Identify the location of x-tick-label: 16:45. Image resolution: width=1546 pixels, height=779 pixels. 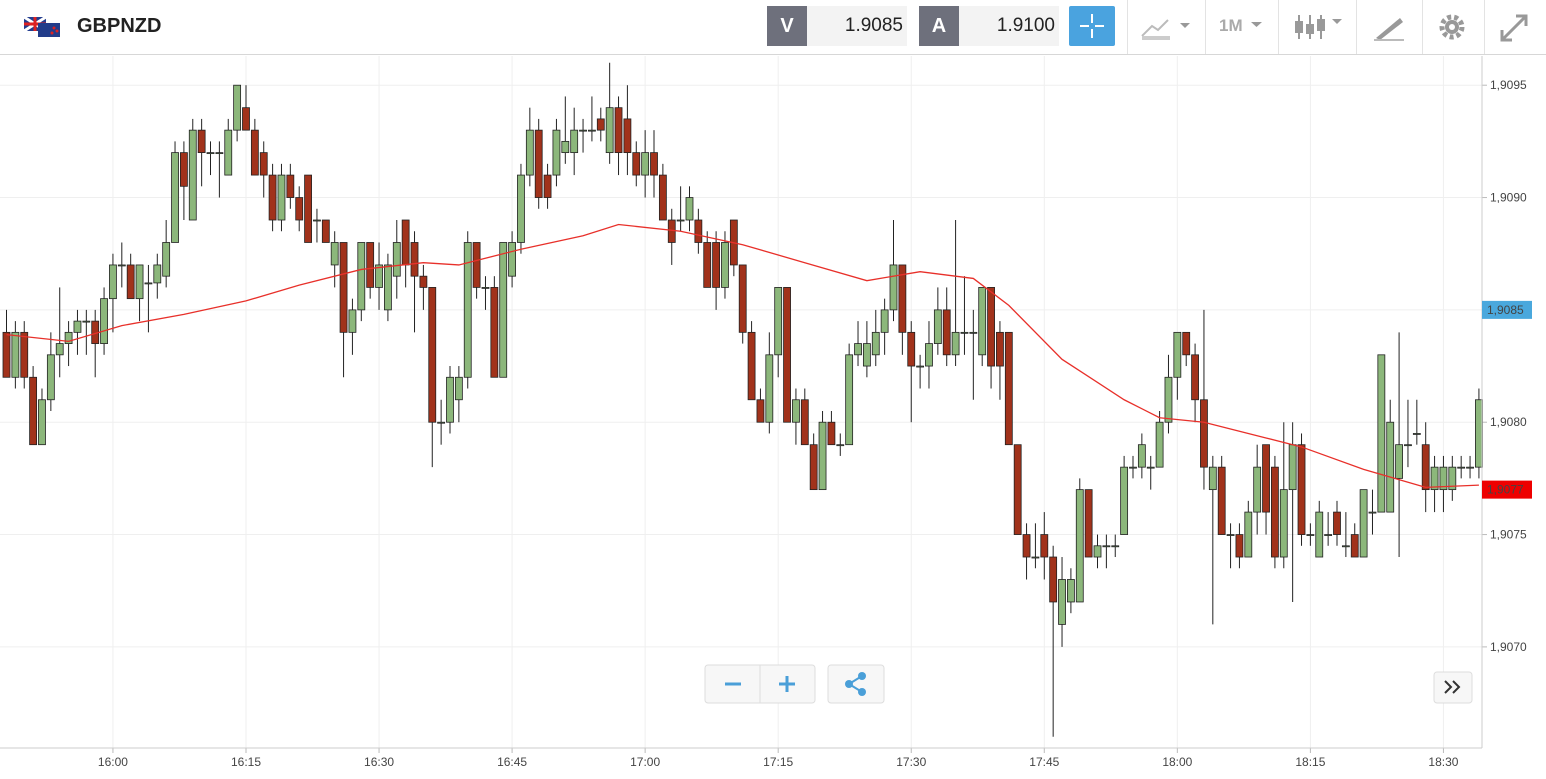
(512, 762).